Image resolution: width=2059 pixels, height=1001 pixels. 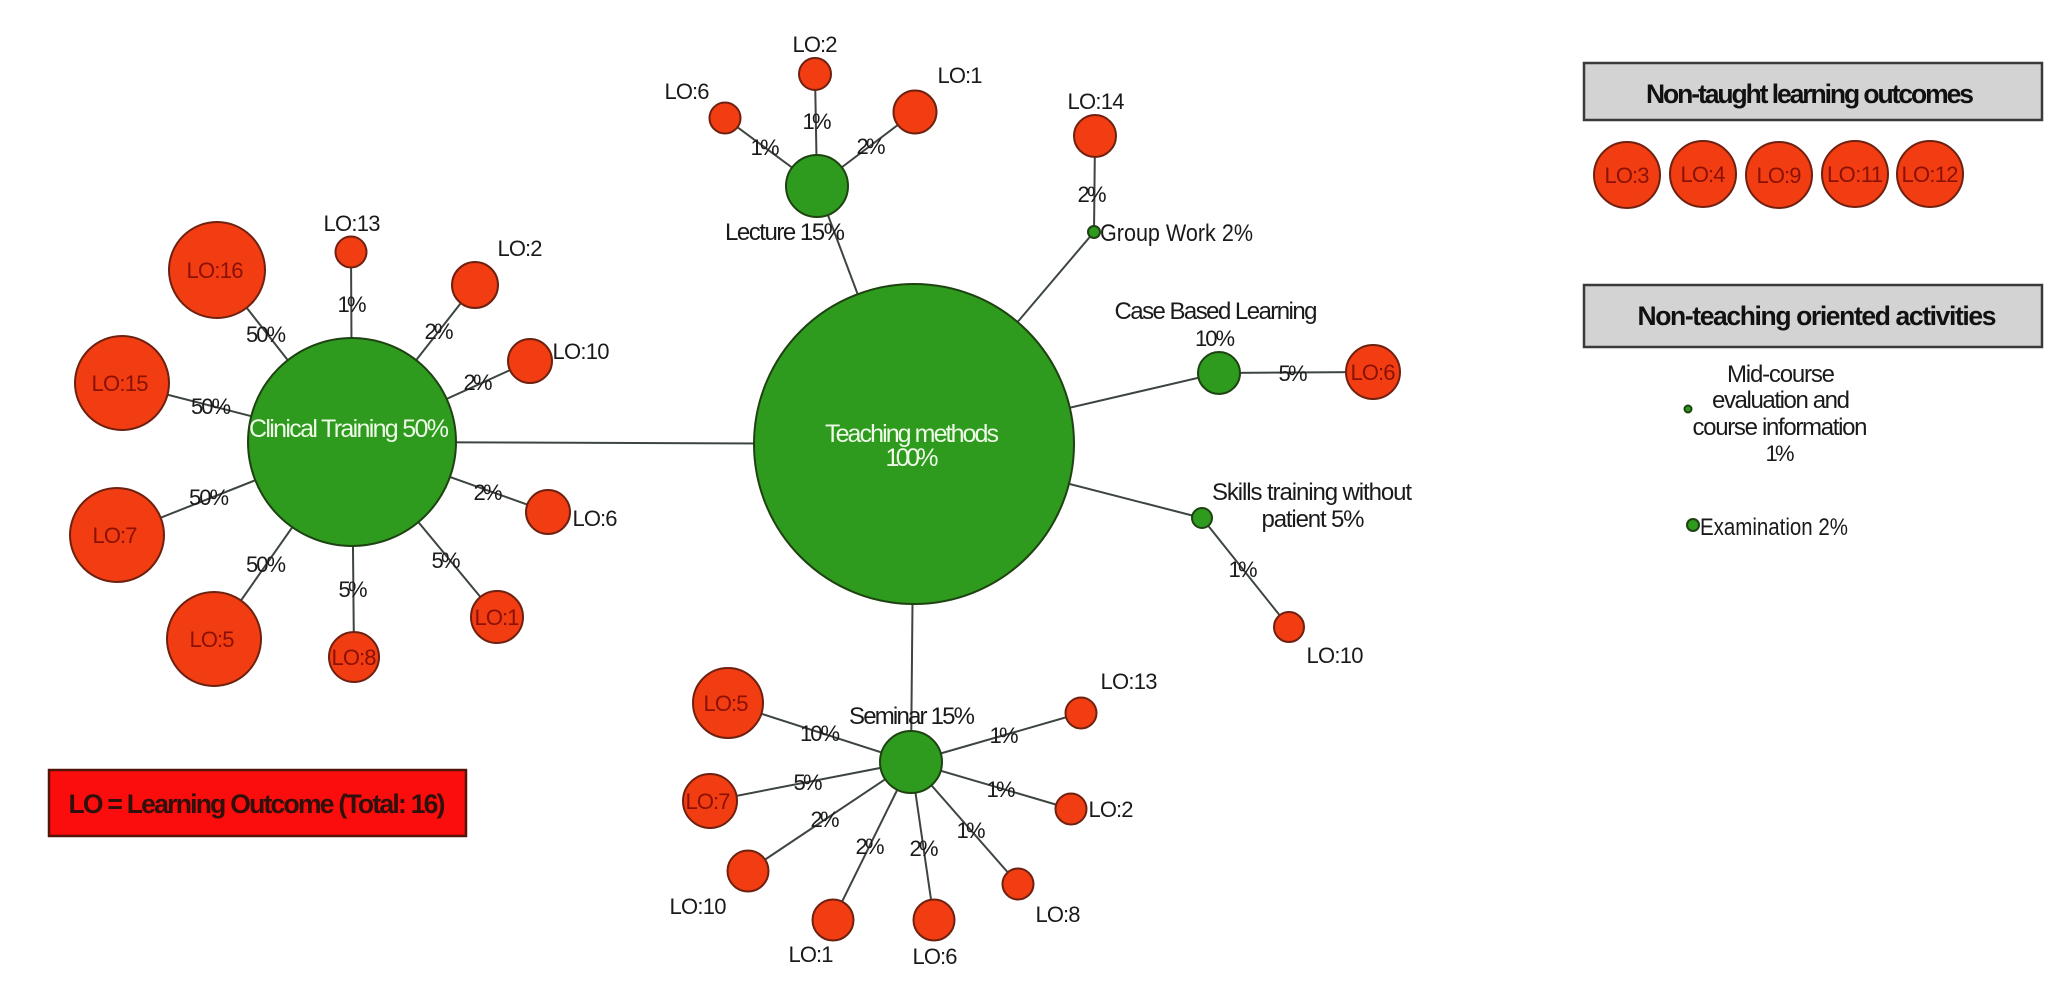 I want to click on svg-text: LO:16, so click(x=215, y=270).